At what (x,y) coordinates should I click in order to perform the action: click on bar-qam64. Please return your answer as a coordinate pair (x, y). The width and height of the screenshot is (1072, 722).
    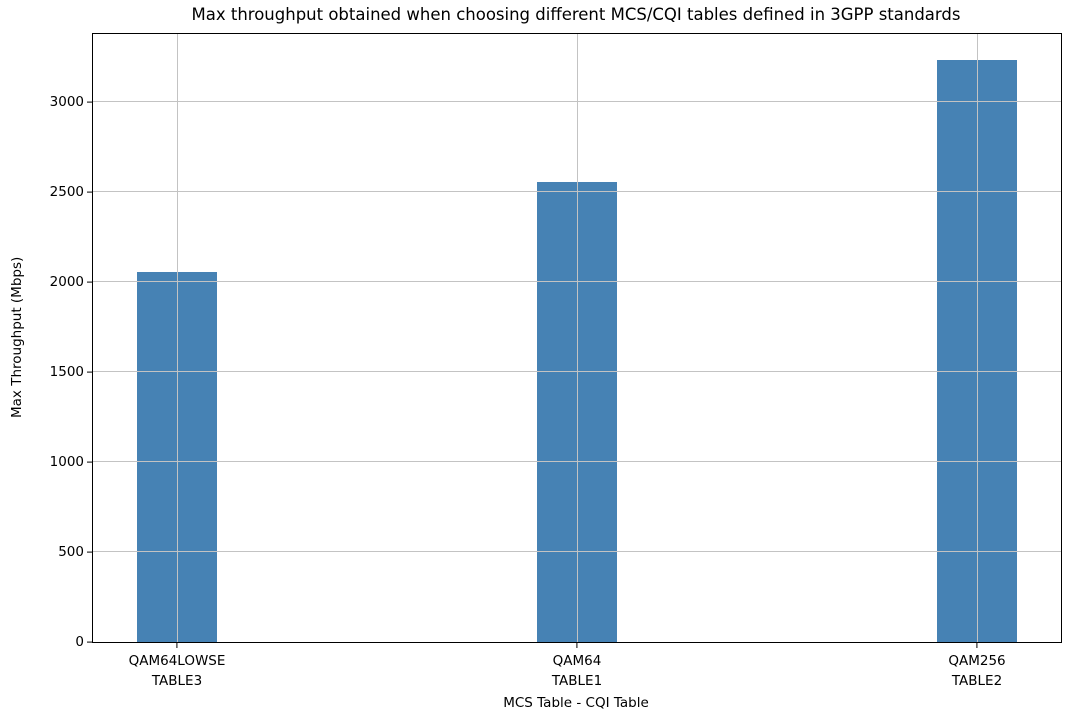
    Looking at the image, I should click on (577, 411).